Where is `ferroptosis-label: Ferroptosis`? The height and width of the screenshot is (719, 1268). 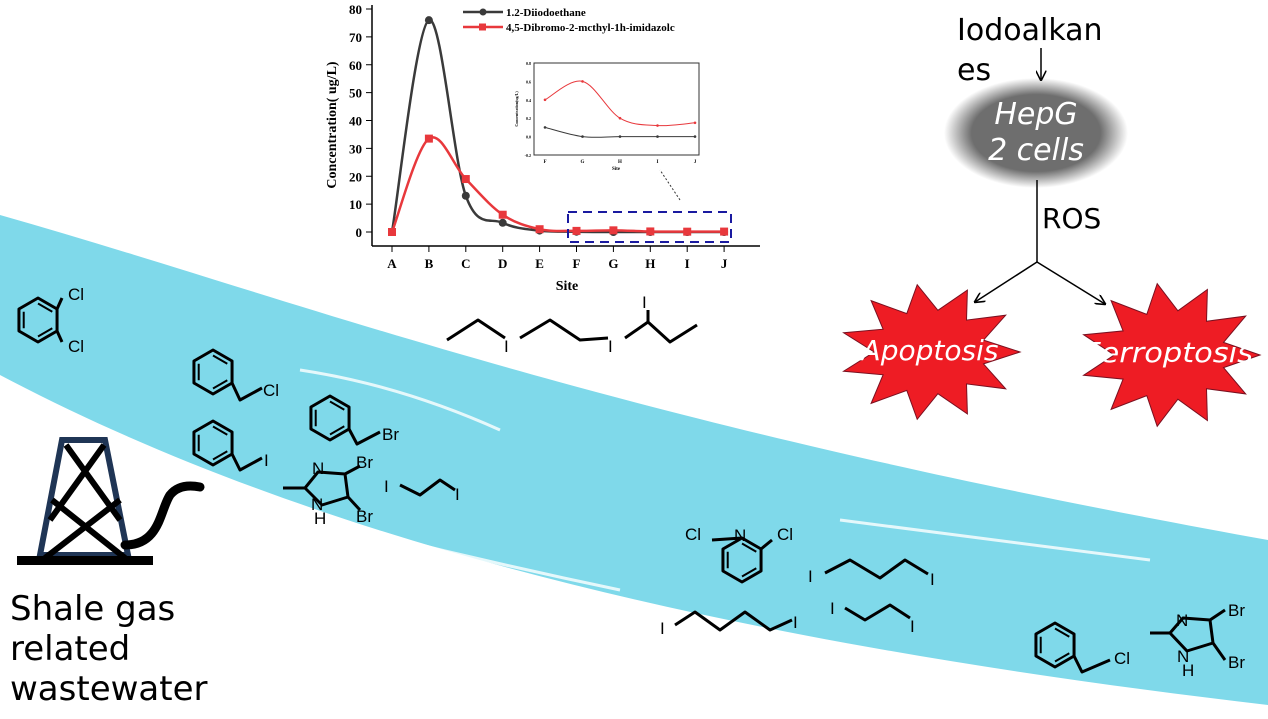 ferroptosis-label: Ferroptosis is located at coordinates (1168, 352).